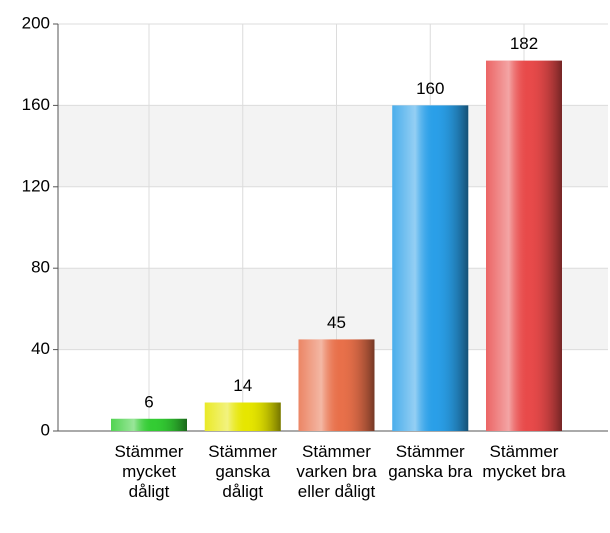 Image resolution: width=610 pixels, height=533 pixels. I want to click on value-label: 160, so click(430, 88).